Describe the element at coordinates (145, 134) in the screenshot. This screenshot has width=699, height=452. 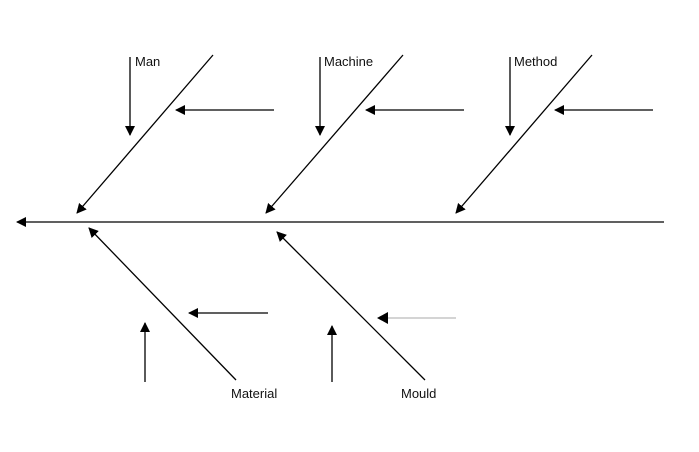
I see `bone-man` at that location.